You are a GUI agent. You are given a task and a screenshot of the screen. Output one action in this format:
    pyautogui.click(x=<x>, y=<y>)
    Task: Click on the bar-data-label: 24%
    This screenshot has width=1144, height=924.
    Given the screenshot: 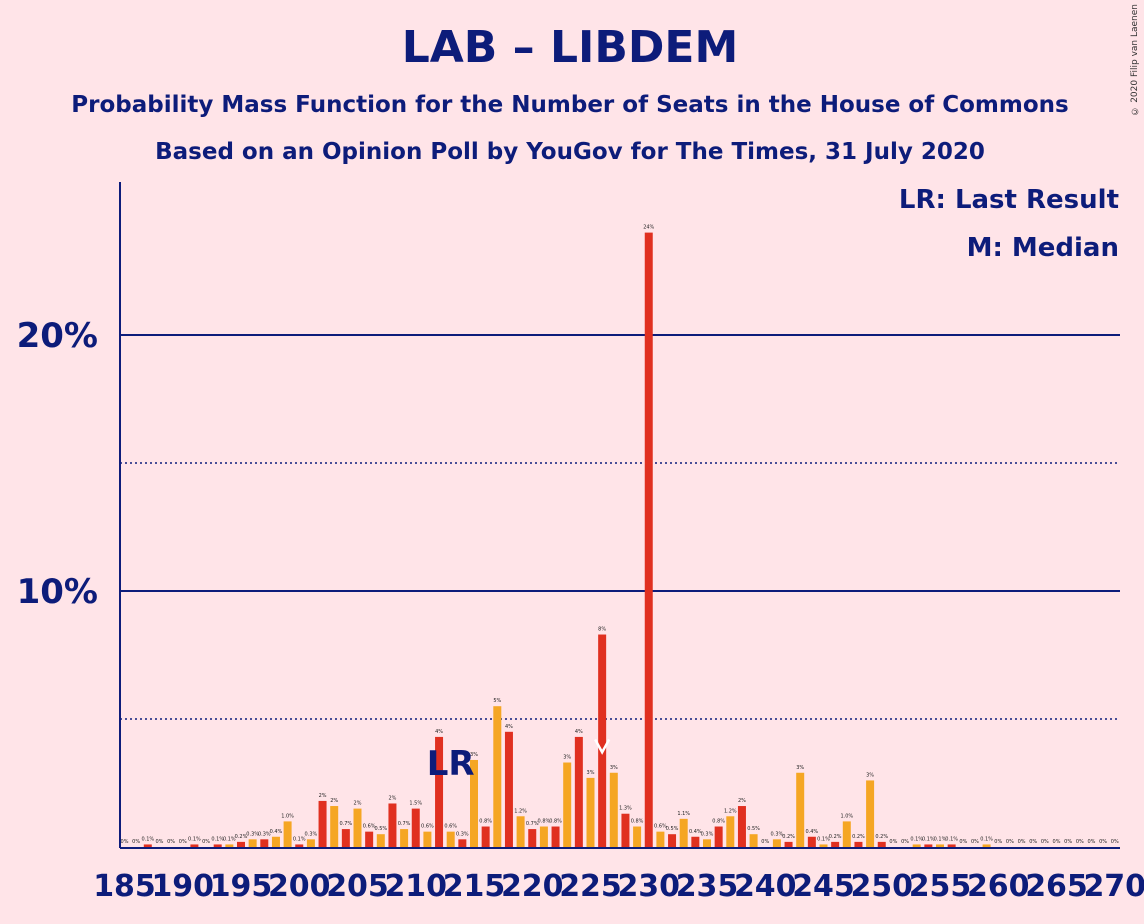 What is the action you would take?
    pyautogui.click(x=648, y=228)
    